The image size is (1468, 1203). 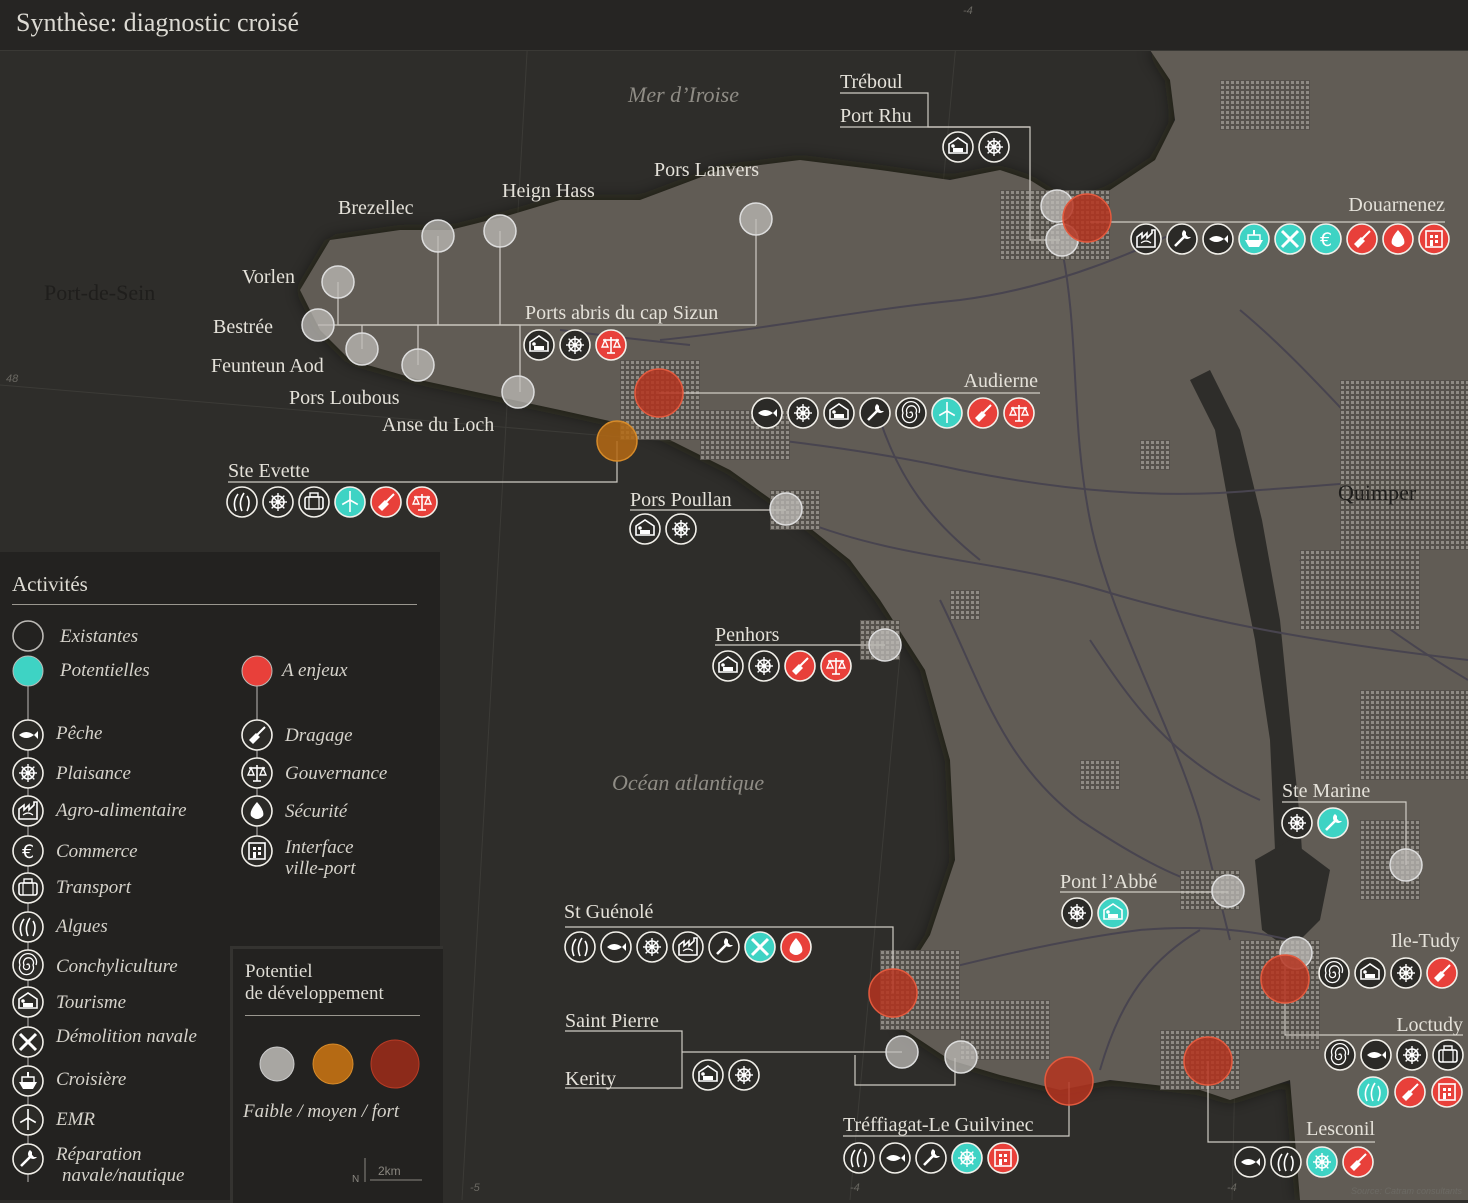 What do you see at coordinates (976, 147) in the screenshot?
I see `icon-row-port-rhu` at bounding box center [976, 147].